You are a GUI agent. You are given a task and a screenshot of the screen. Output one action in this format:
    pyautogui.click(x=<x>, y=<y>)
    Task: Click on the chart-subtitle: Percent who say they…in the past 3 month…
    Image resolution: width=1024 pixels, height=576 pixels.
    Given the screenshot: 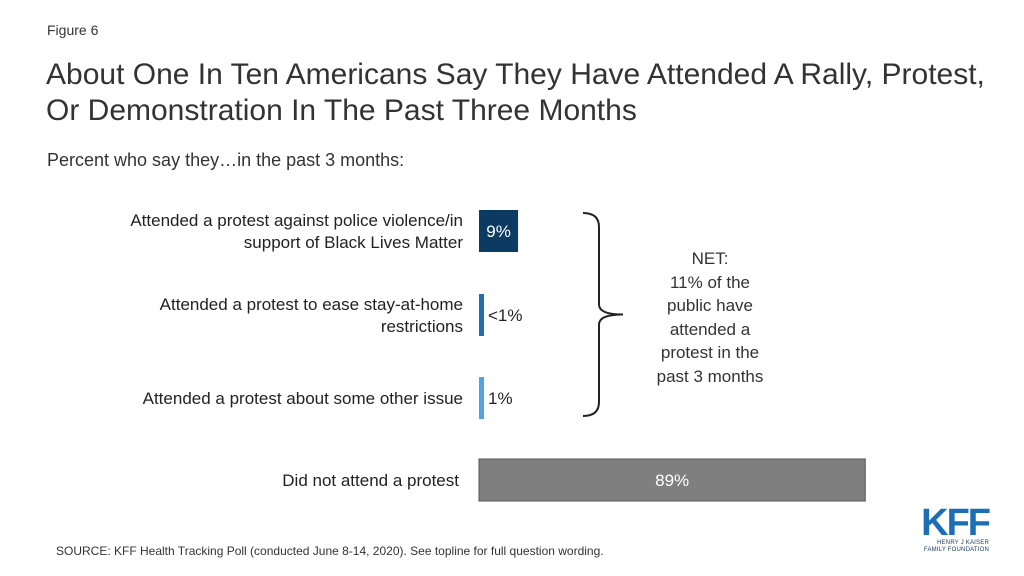 What is the action you would take?
    pyautogui.click(x=226, y=160)
    